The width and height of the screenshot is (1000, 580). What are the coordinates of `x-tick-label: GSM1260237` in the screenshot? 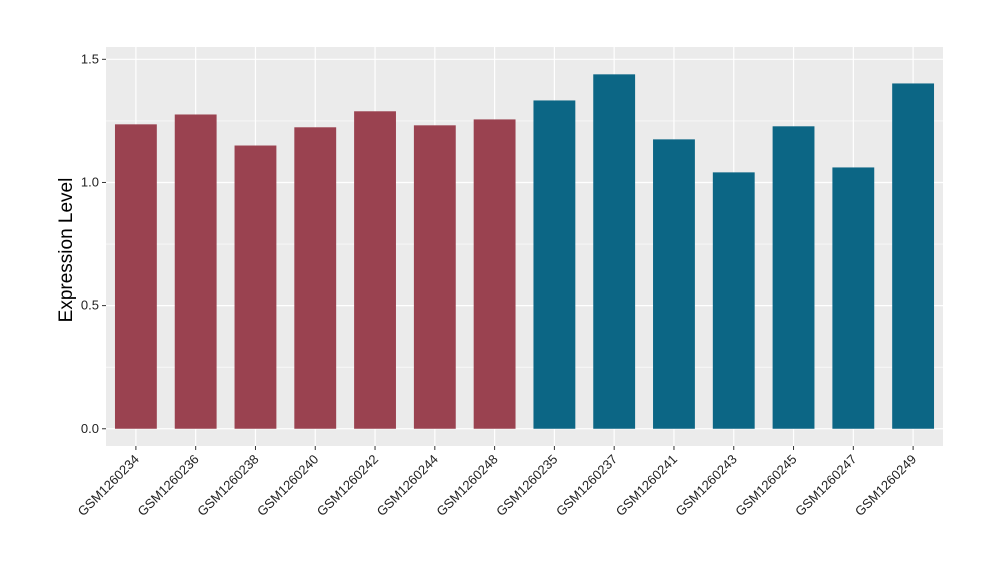 It's located at (586, 485).